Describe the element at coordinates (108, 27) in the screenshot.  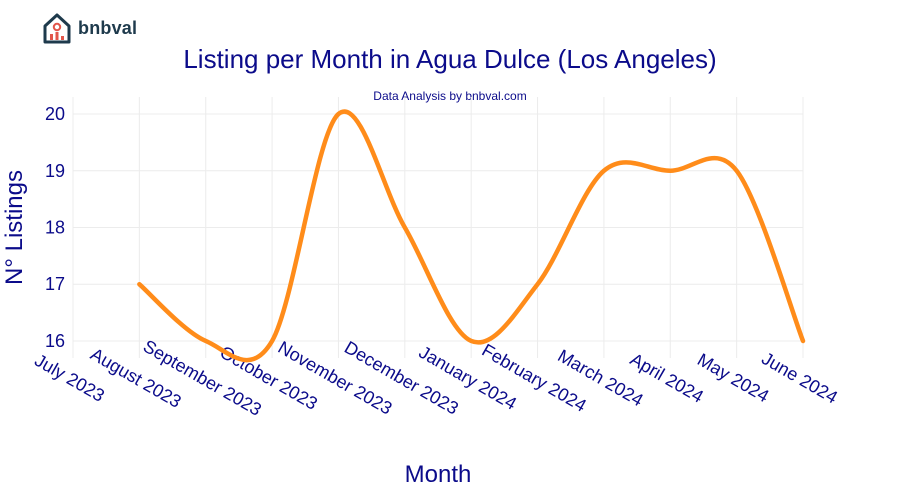
I see `brand-name: bnbval` at that location.